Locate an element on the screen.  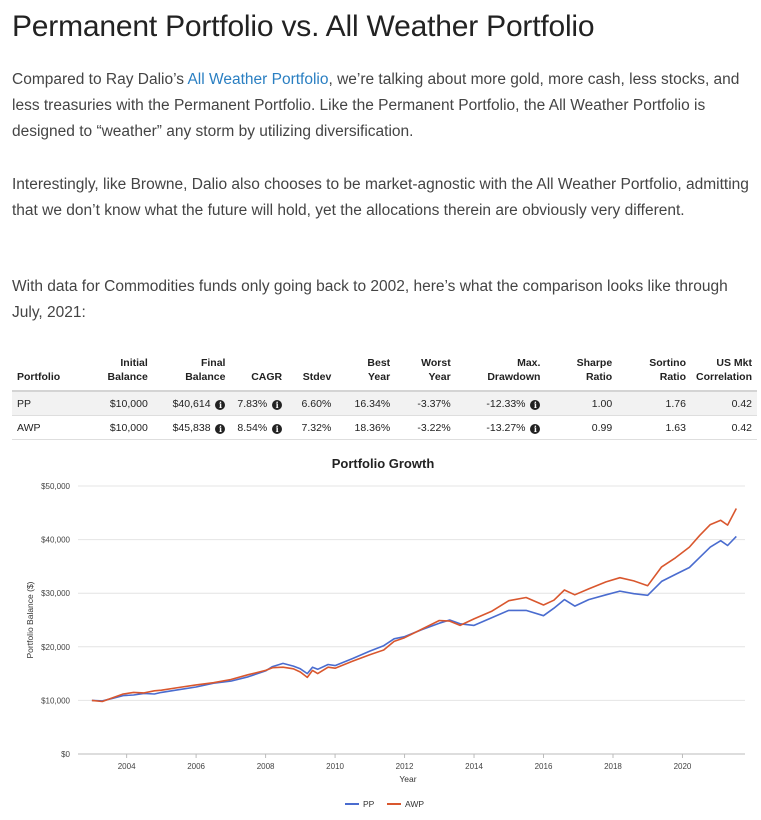
x-tick-label: 2016 is located at coordinates (544, 766).